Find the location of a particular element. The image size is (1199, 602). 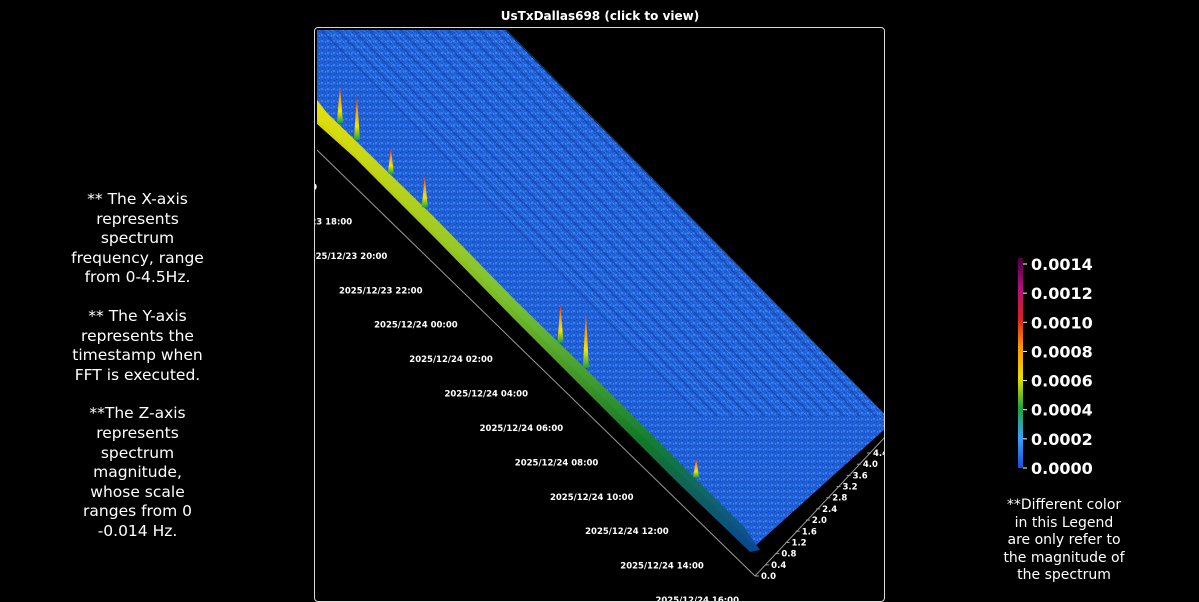

frequency-tick-label: 2.0 is located at coordinates (819, 521).